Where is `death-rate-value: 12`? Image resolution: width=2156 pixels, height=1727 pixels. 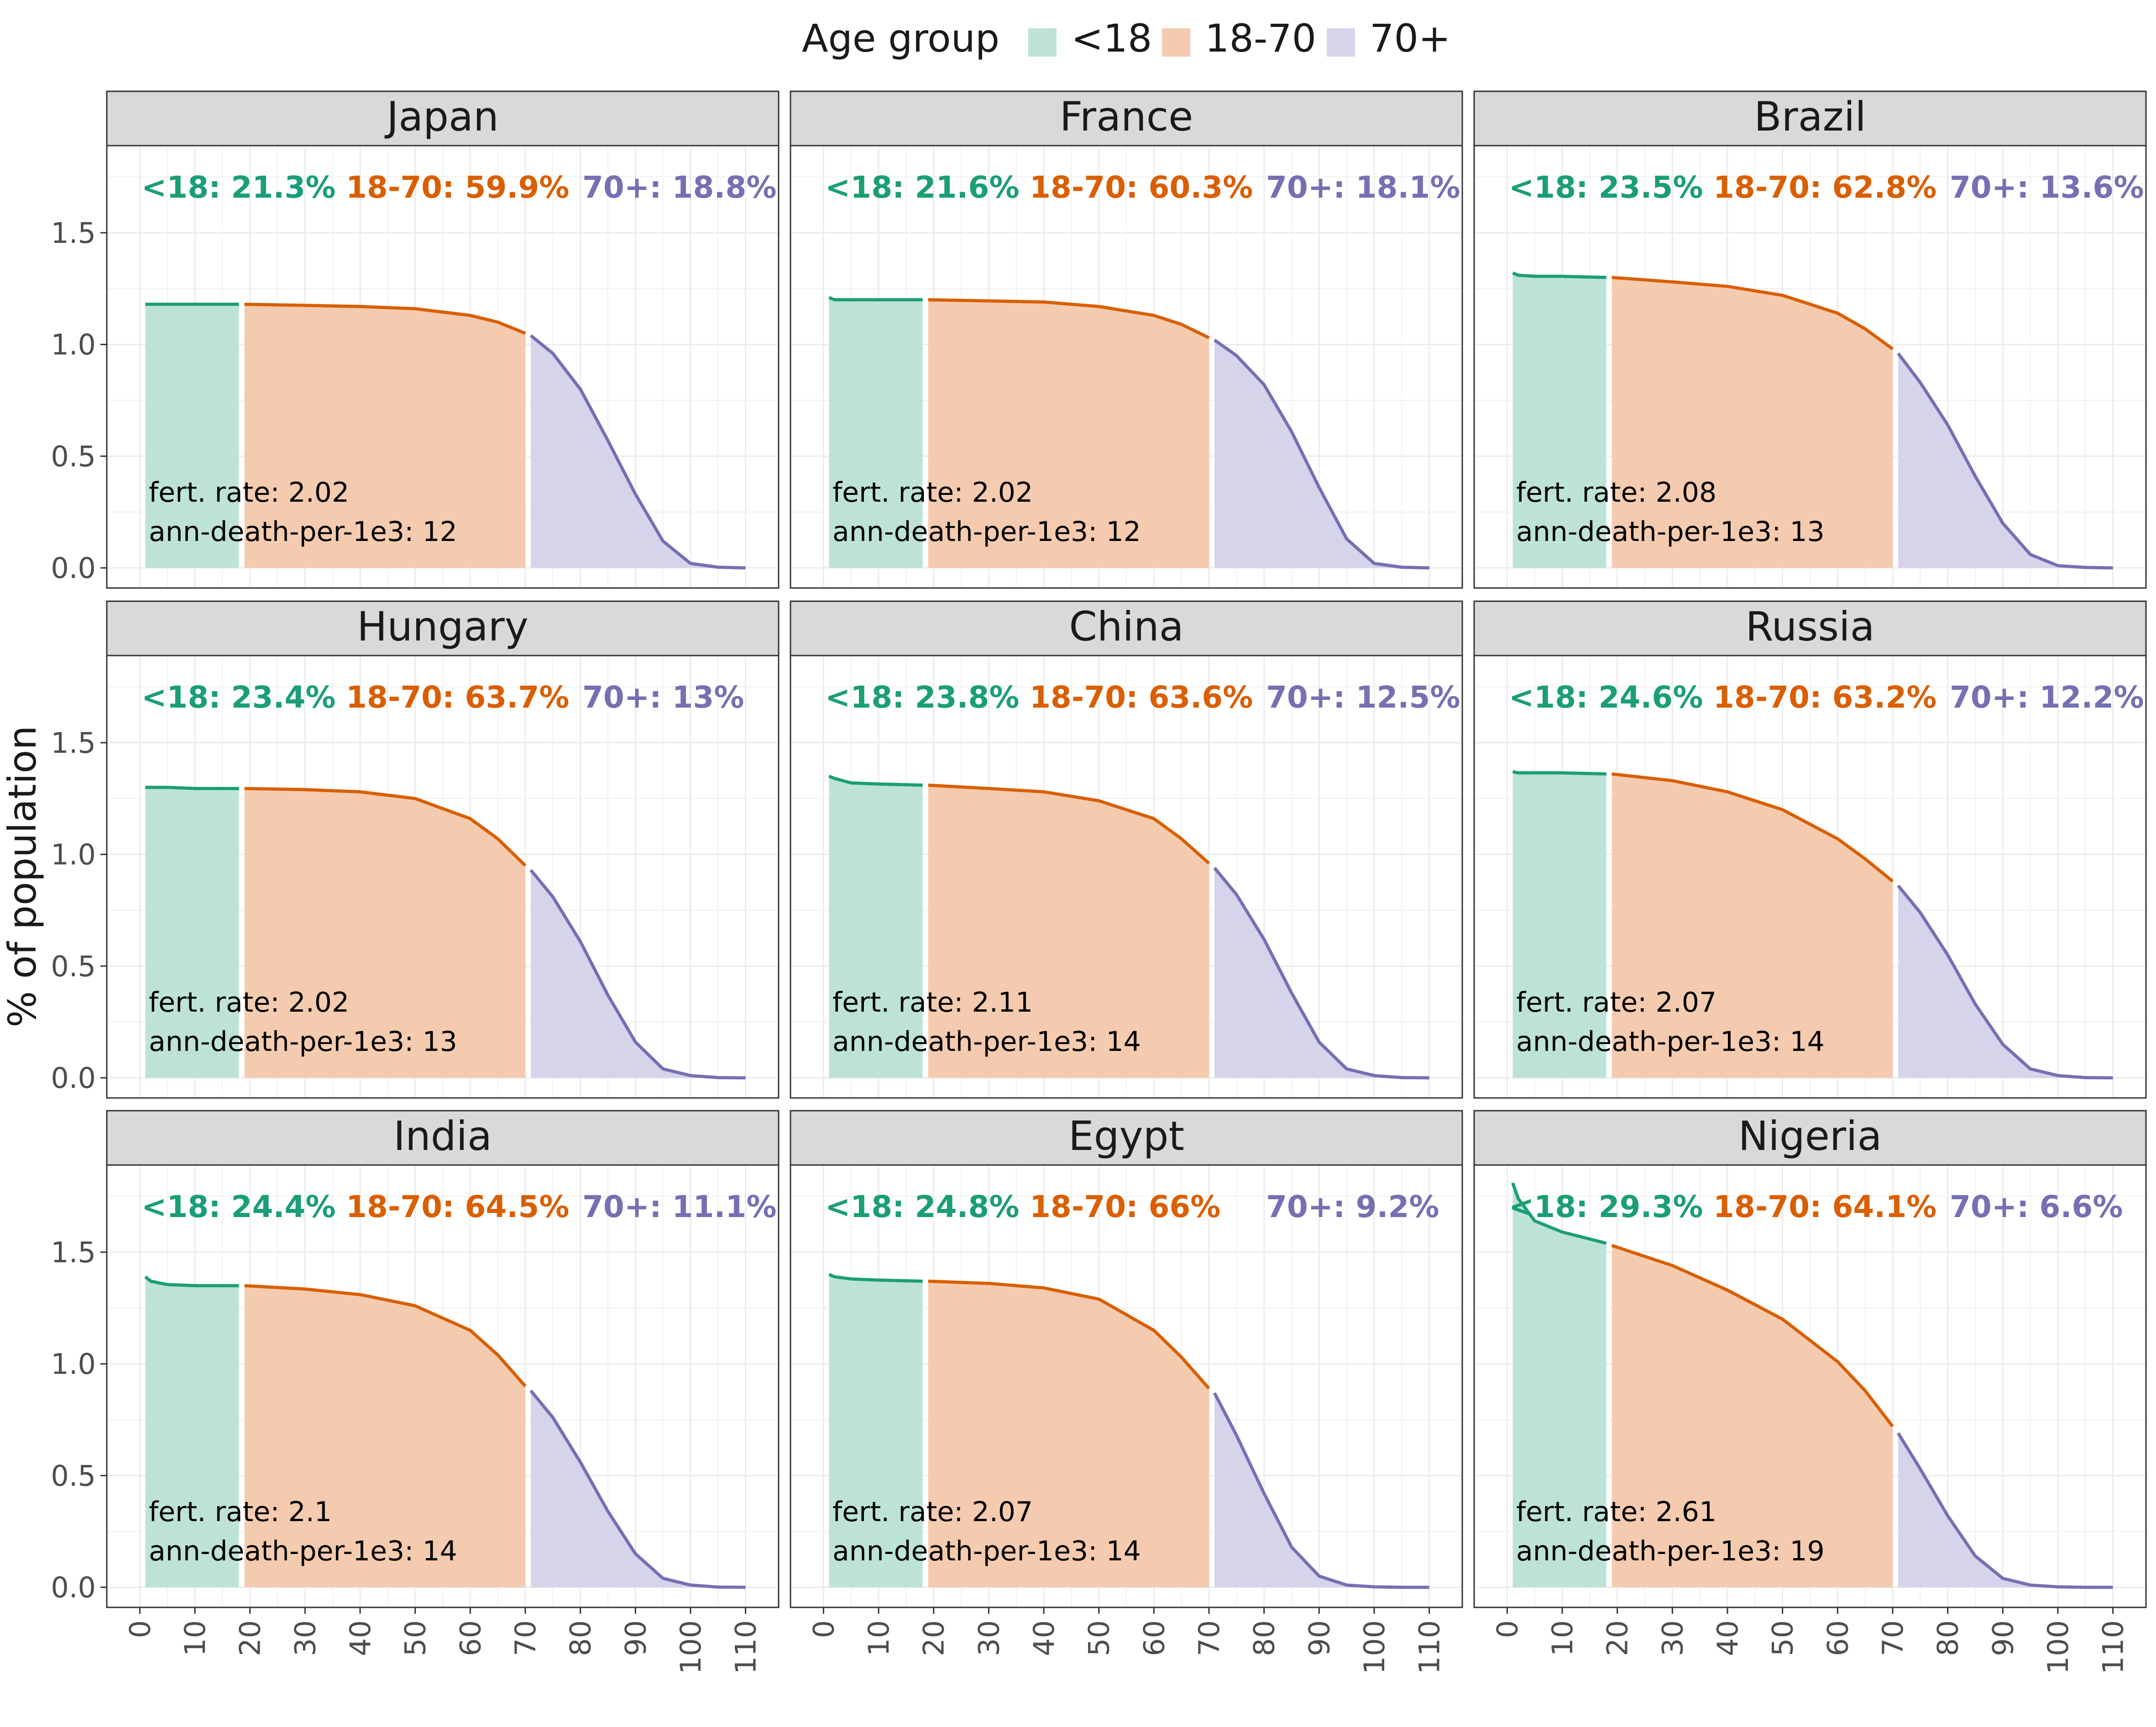 death-rate-value: 12 is located at coordinates (1123, 532).